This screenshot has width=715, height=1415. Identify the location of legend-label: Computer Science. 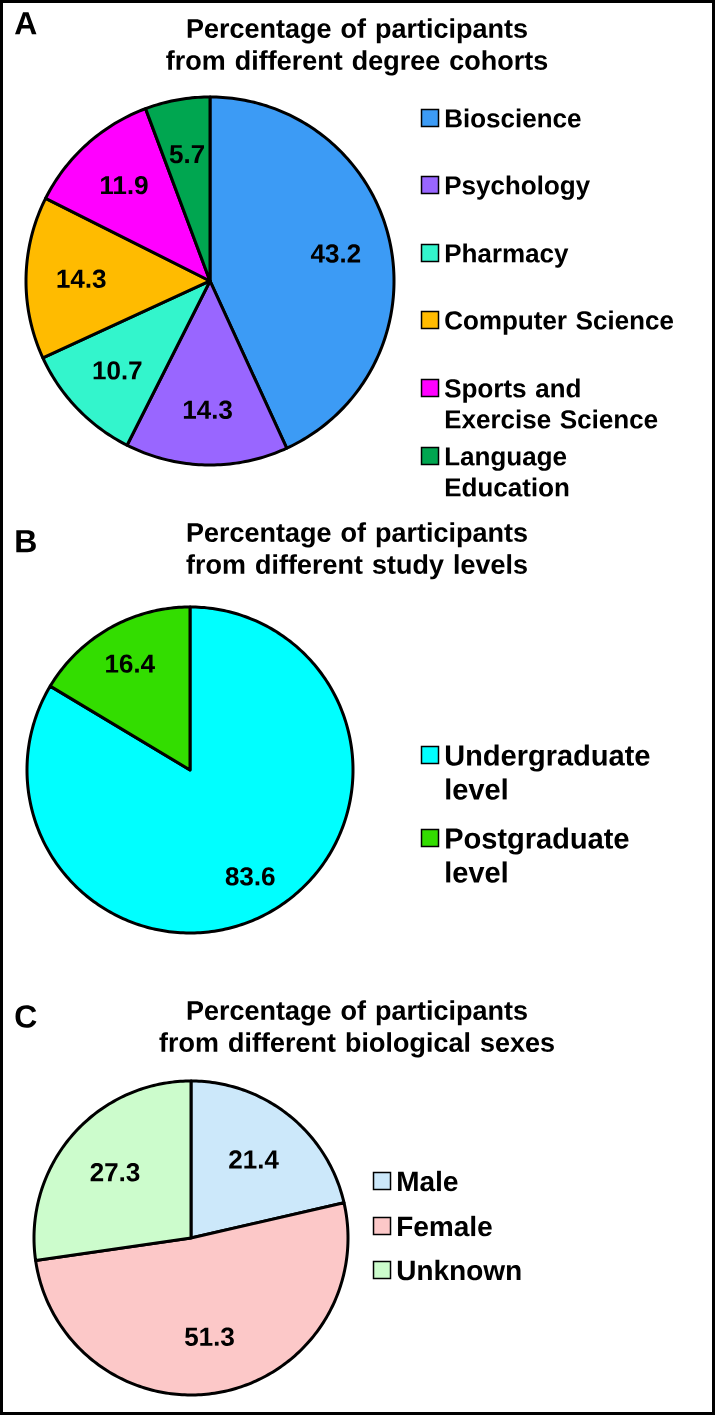
(559, 322).